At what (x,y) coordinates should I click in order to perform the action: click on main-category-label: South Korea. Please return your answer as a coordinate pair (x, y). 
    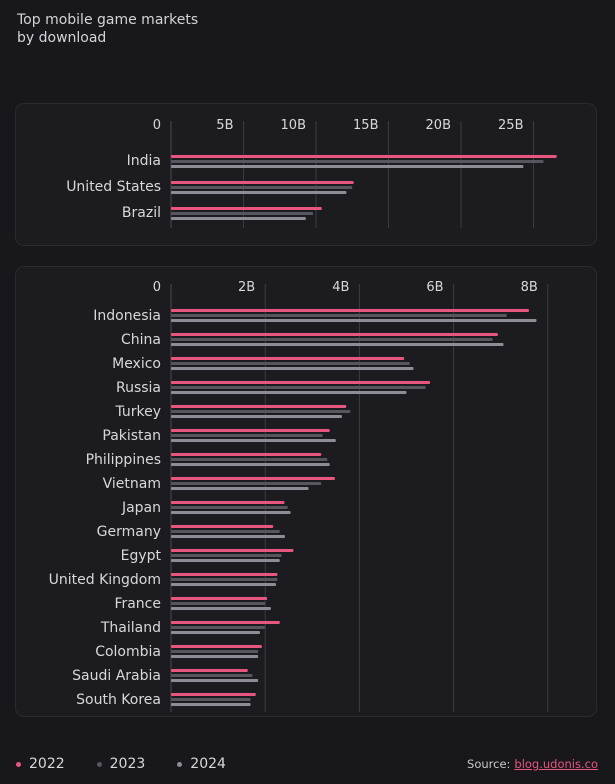
    Looking at the image, I should click on (118, 700).